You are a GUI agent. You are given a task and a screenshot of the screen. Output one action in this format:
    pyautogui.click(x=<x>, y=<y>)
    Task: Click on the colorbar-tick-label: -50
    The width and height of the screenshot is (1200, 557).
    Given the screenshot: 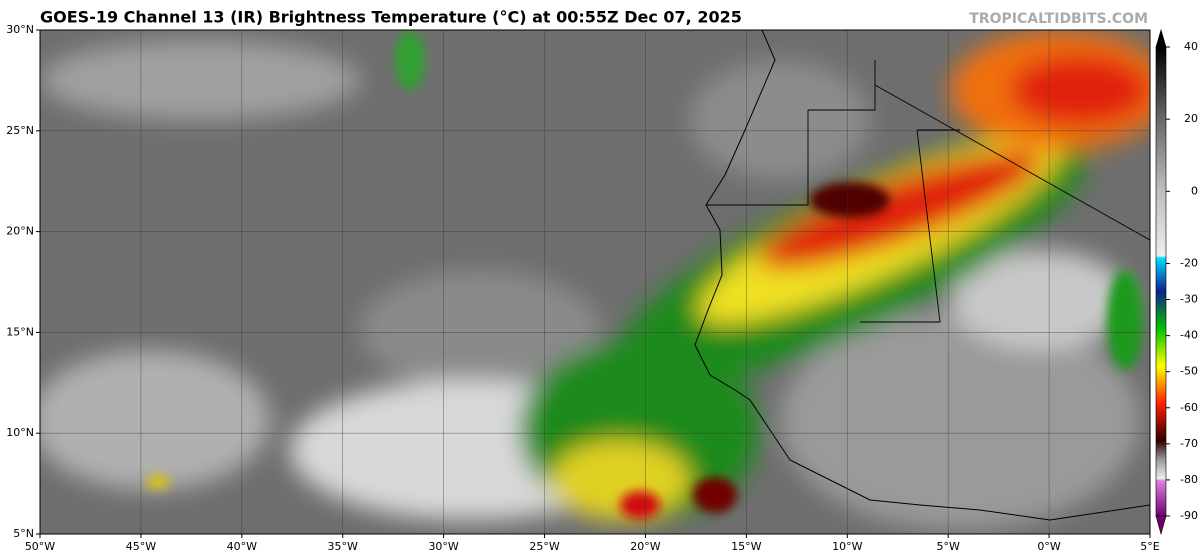 What is the action you would take?
    pyautogui.click(x=1189, y=371)
    